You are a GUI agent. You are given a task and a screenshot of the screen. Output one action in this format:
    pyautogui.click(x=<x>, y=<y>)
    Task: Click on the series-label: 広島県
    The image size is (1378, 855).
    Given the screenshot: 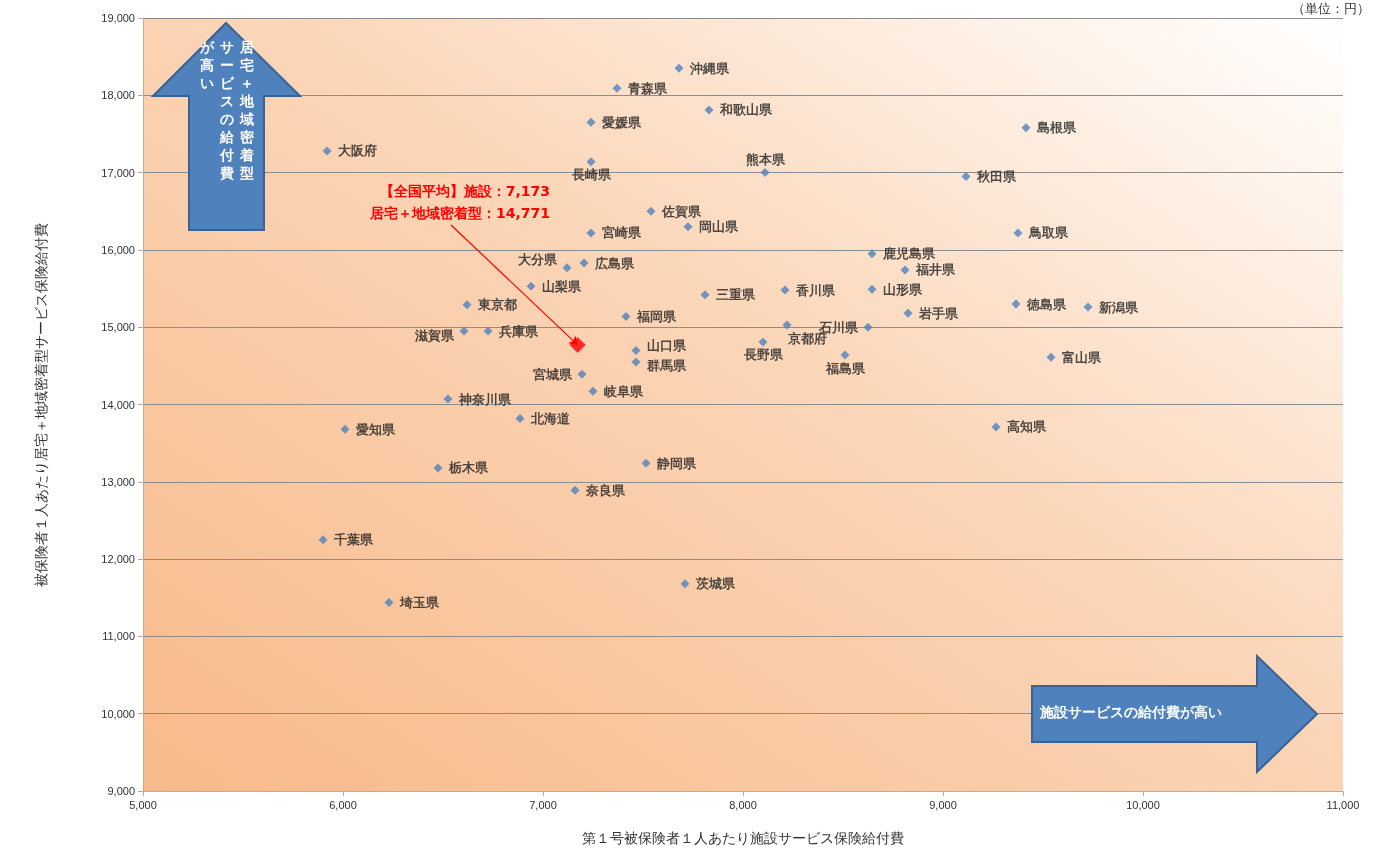 What is the action you would take?
    pyautogui.click(x=614, y=263)
    